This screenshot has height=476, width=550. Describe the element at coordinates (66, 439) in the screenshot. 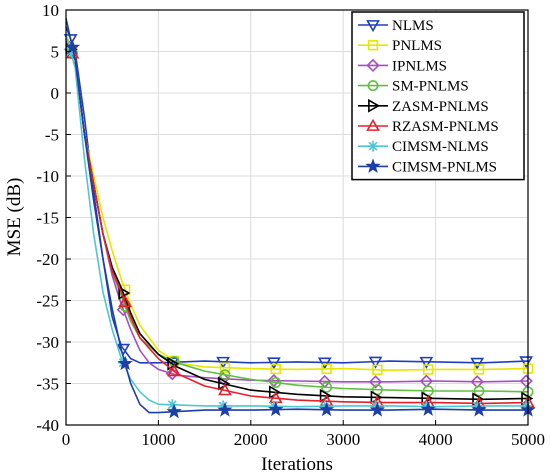

I see `x-tick-label: 0` at that location.